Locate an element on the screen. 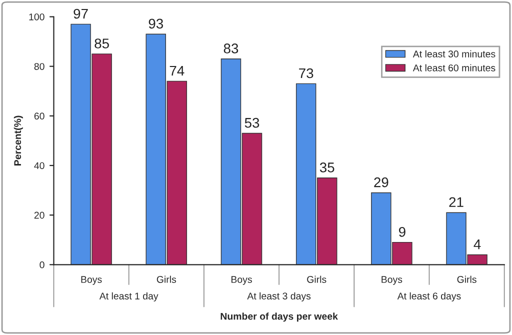  text: At least 1 day is located at coordinates (128, 297).